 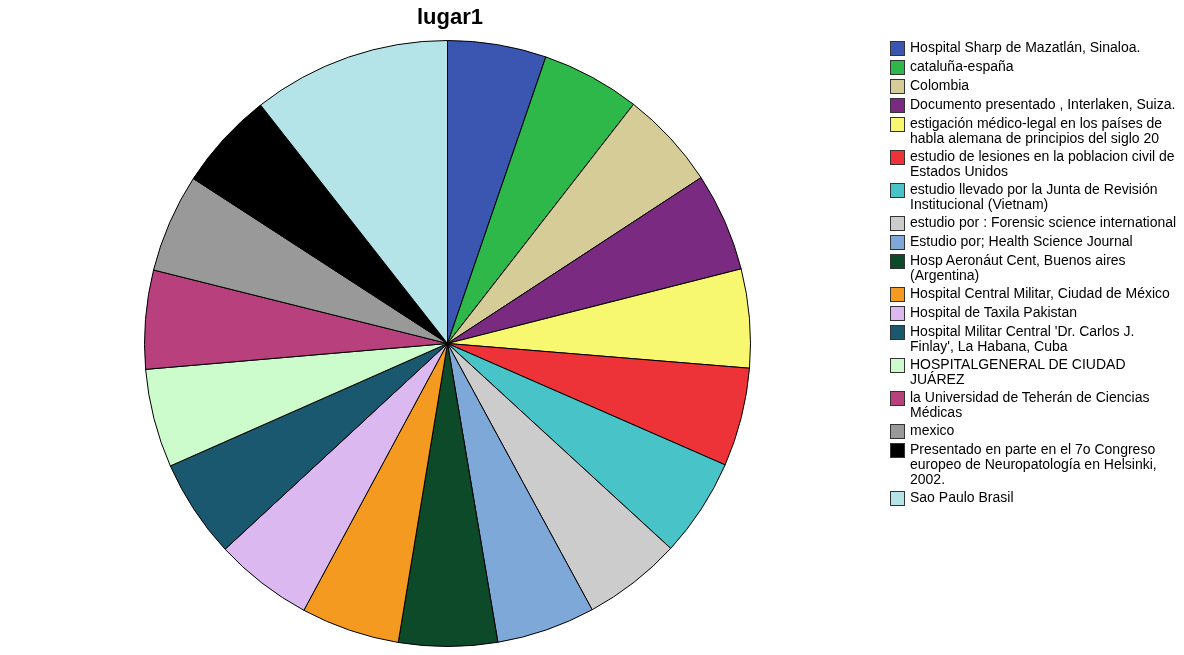 I want to click on legend-label: Hospital de Taxila Pakistan, so click(x=994, y=312).